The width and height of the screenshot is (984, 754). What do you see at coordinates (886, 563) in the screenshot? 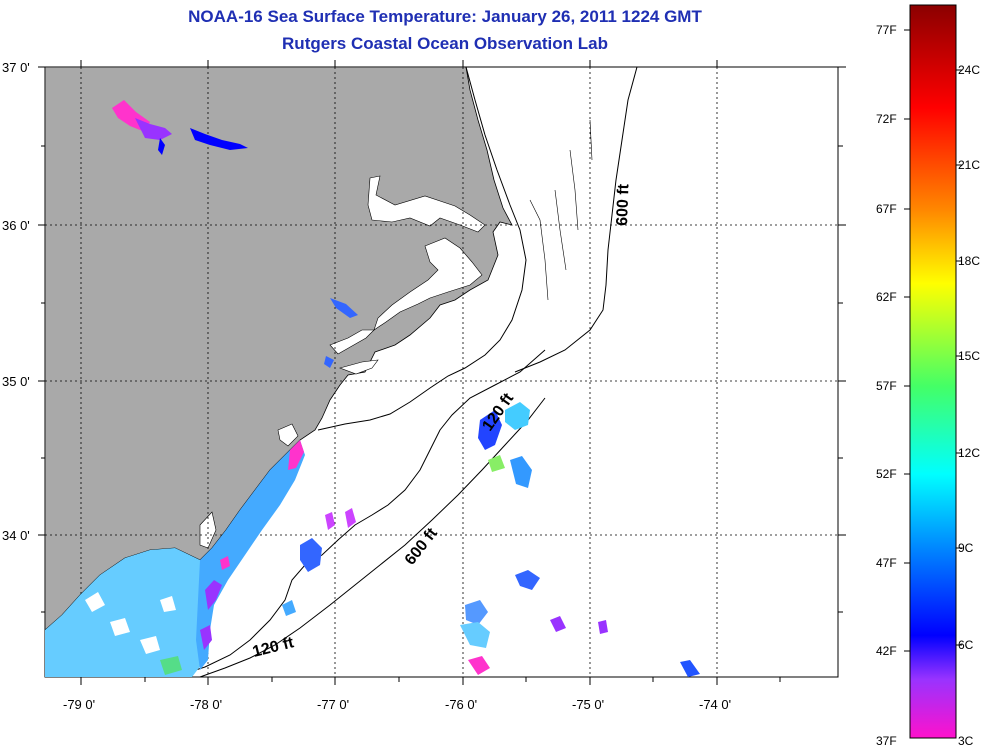
I see `colorbar-f-47: 47F` at bounding box center [886, 563].